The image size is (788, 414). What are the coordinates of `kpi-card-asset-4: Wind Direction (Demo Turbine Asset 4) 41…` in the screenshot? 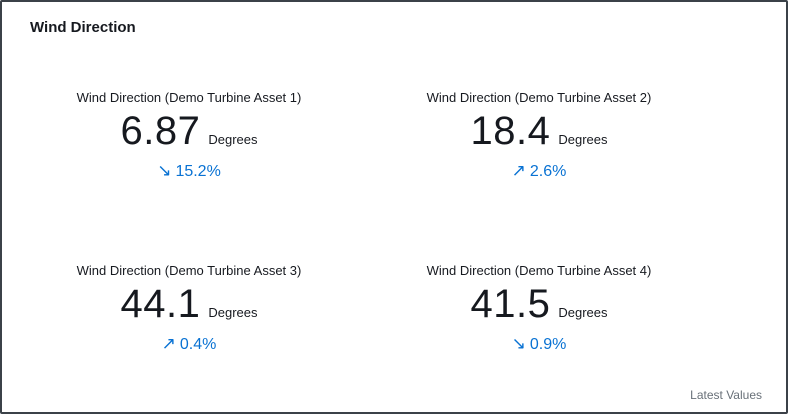 It's located at (539, 309).